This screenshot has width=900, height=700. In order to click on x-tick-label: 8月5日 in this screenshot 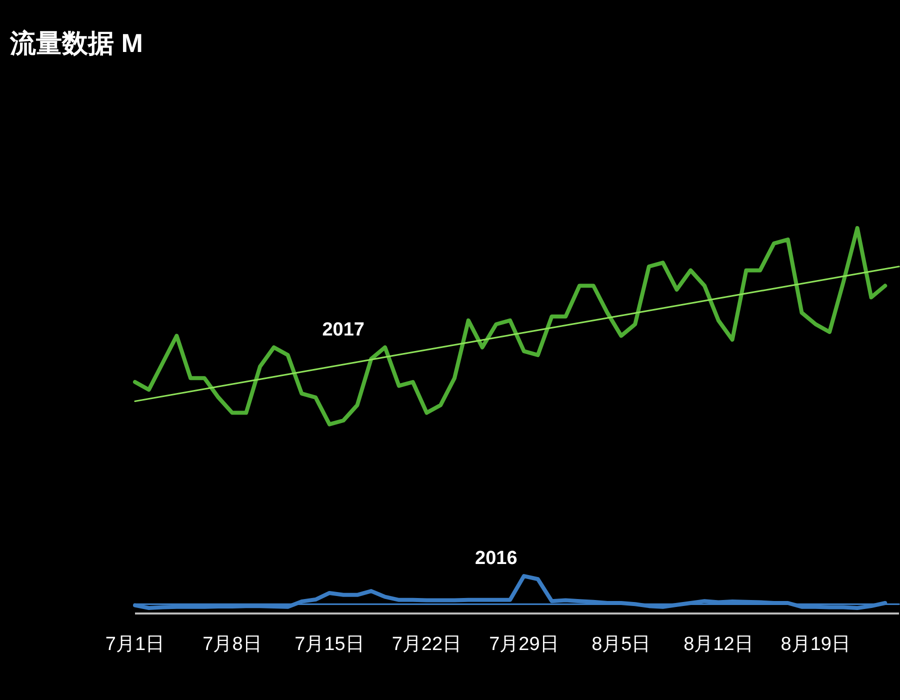, I will do `click(621, 644)`.